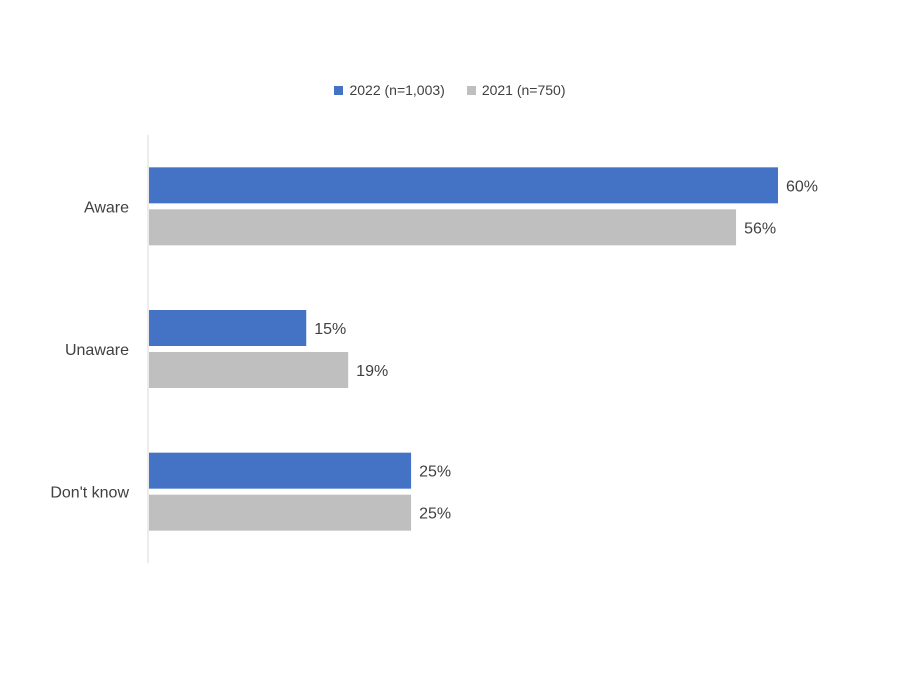 This screenshot has height=675, width=900. I want to click on bar-don-t-know-2021, so click(280, 512).